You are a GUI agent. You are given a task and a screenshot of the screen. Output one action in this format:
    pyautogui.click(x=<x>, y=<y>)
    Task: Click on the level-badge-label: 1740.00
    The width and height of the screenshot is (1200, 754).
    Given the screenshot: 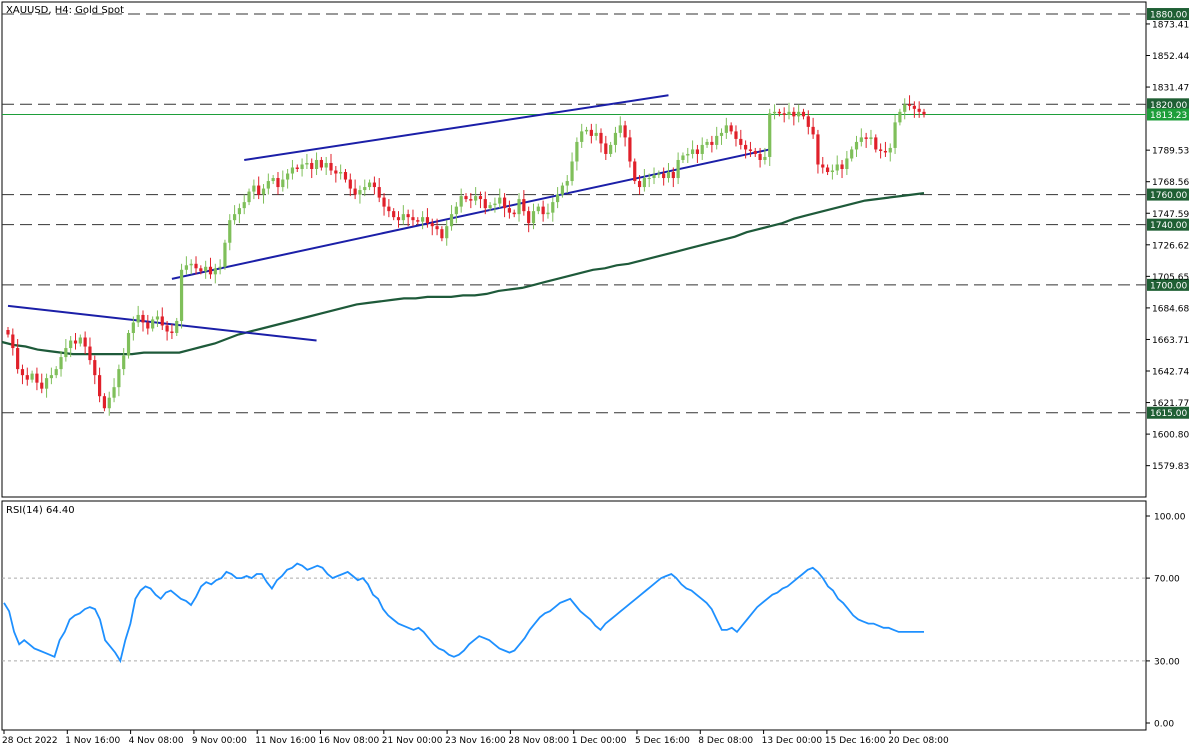 What is the action you would take?
    pyautogui.click(x=1168, y=226)
    